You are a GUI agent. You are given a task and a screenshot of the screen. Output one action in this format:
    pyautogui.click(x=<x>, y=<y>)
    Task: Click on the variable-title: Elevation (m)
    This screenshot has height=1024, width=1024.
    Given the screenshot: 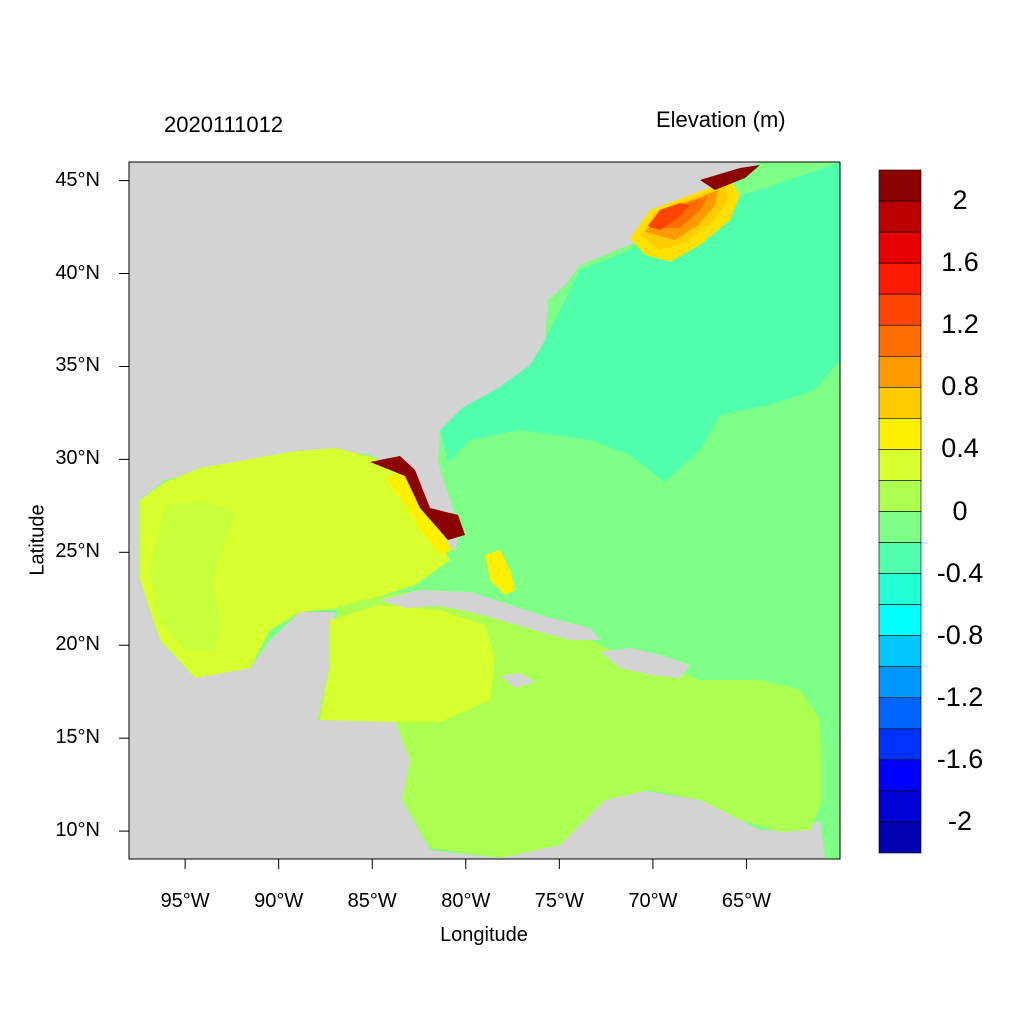 What is the action you would take?
    pyautogui.click(x=721, y=119)
    